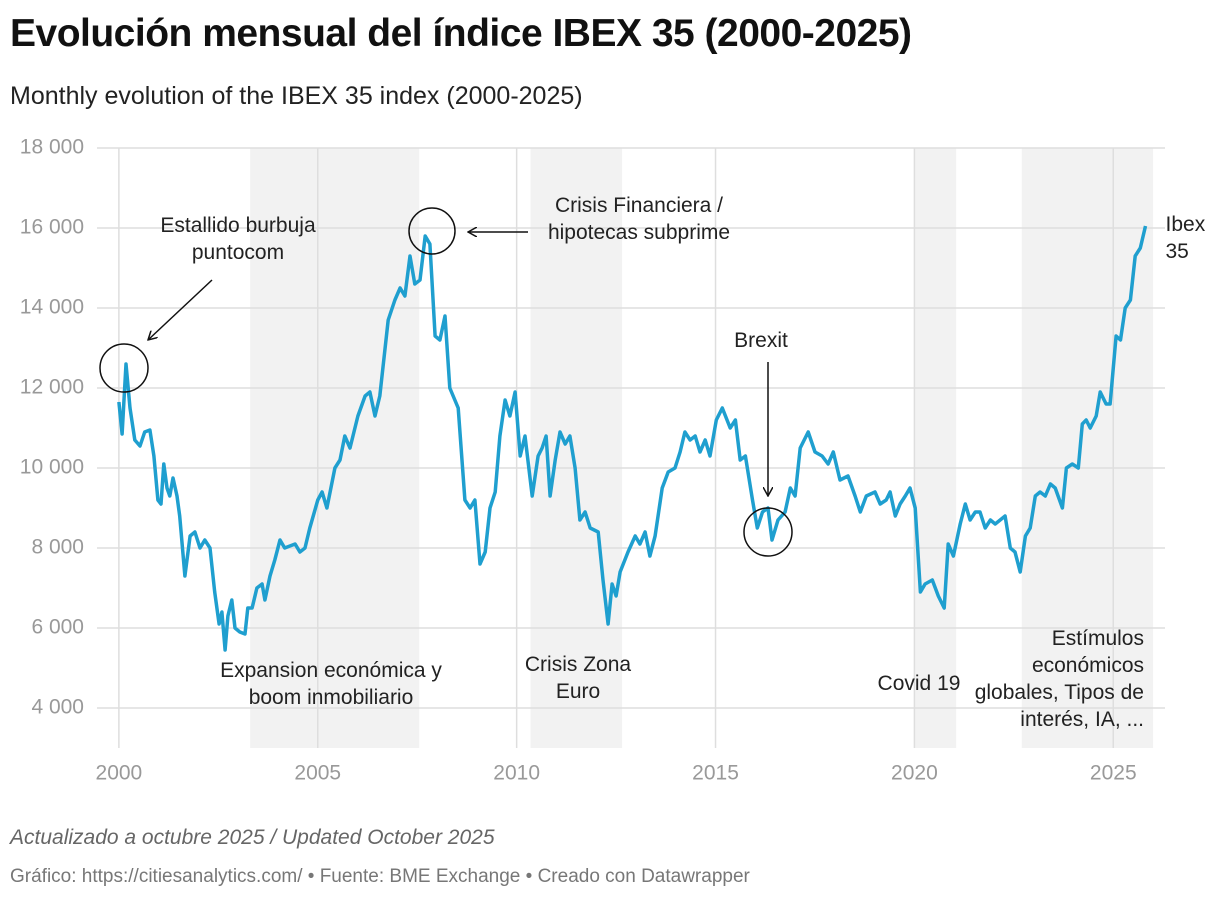  What do you see at coordinates (639, 219) in the screenshot?
I see `annotation: Crisis Financiera / hipotecas subprime` at bounding box center [639, 219].